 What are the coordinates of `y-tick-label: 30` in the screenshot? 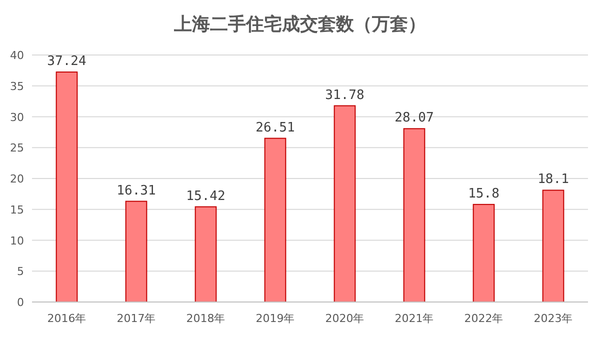 It's located at (17, 117).